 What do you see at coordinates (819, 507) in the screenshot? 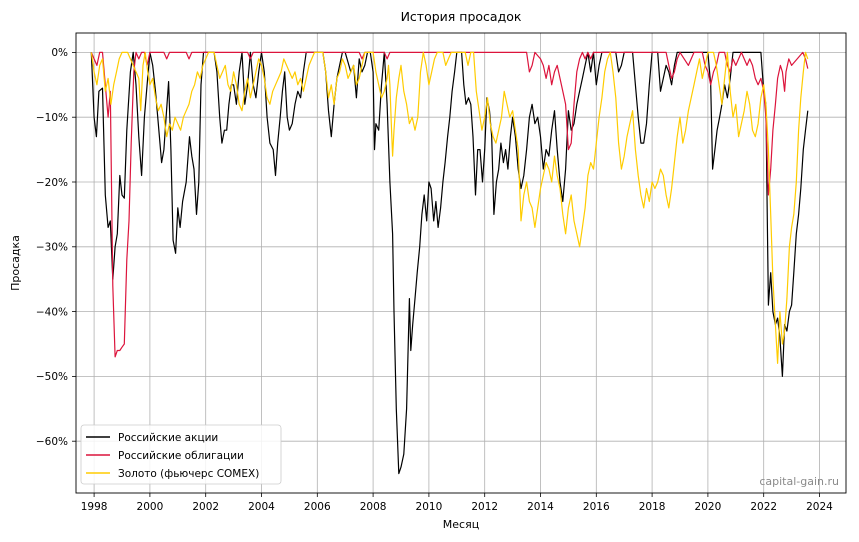
I see `x-tick-label: 2024` at bounding box center [819, 507].